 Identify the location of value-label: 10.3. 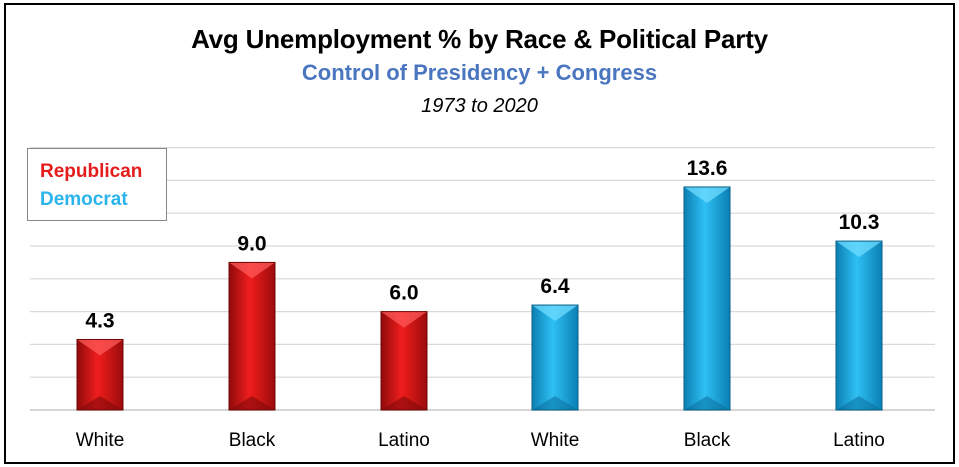
(859, 222).